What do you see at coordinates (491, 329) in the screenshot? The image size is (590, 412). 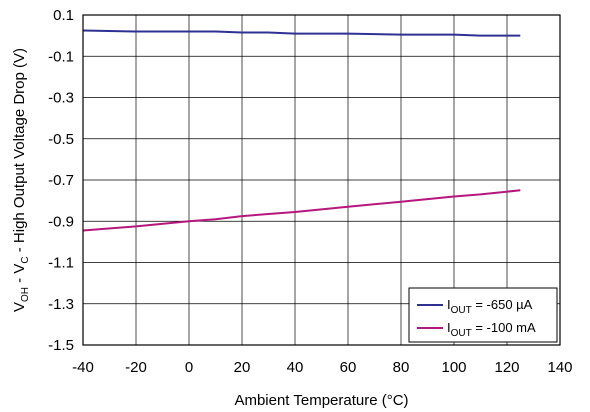 I see `legend-label-iout-100ma: IOUT = -100 mA` at bounding box center [491, 329].